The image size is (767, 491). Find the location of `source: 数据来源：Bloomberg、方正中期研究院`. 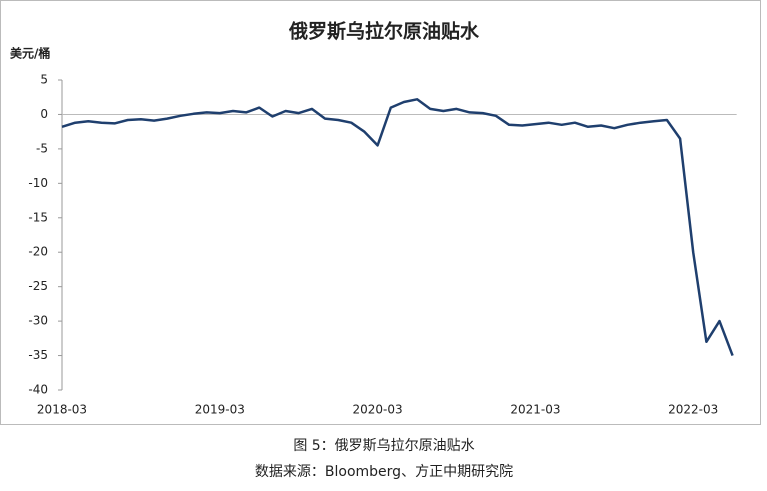

source: 数据来源：Bloomberg、方正中期研究院 is located at coordinates (384, 472).